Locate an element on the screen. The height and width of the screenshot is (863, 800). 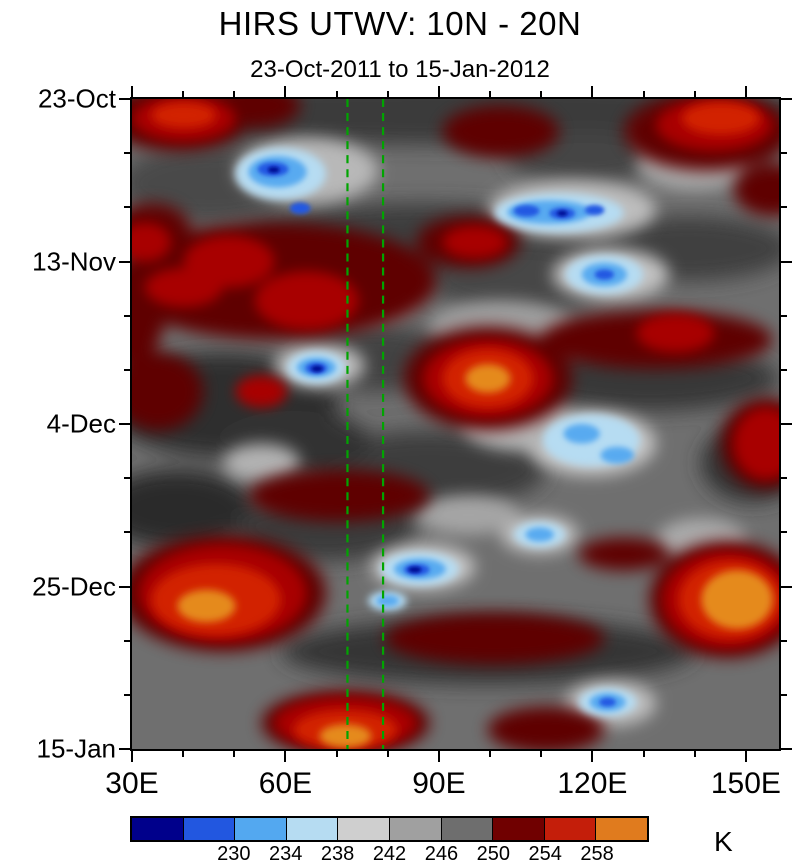
colorbar-tick-label: 246 is located at coordinates (441, 853).